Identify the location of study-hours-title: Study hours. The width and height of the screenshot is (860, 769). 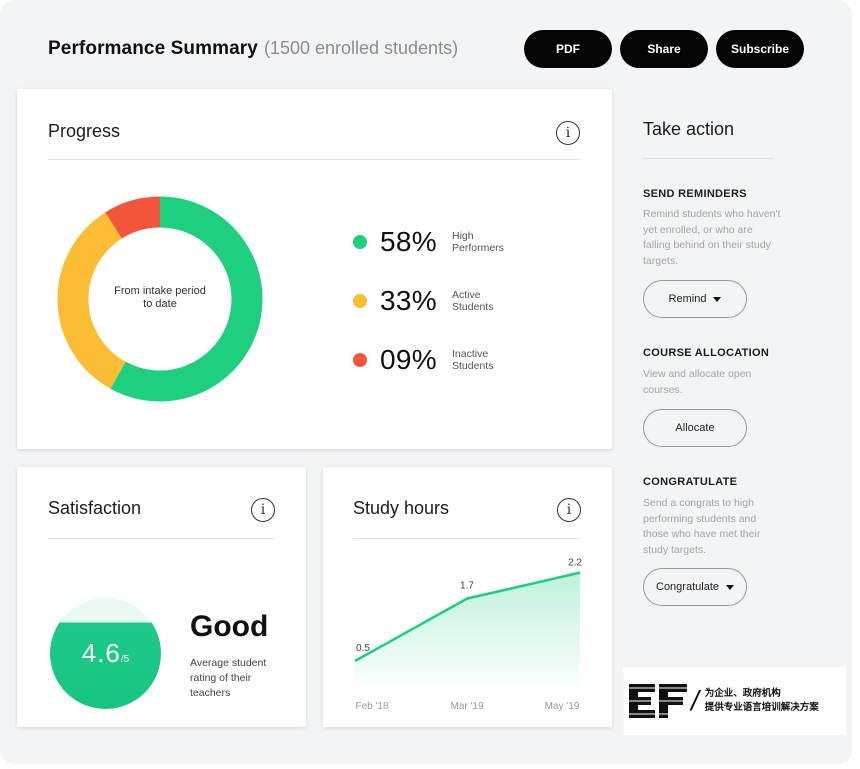
(401, 508).